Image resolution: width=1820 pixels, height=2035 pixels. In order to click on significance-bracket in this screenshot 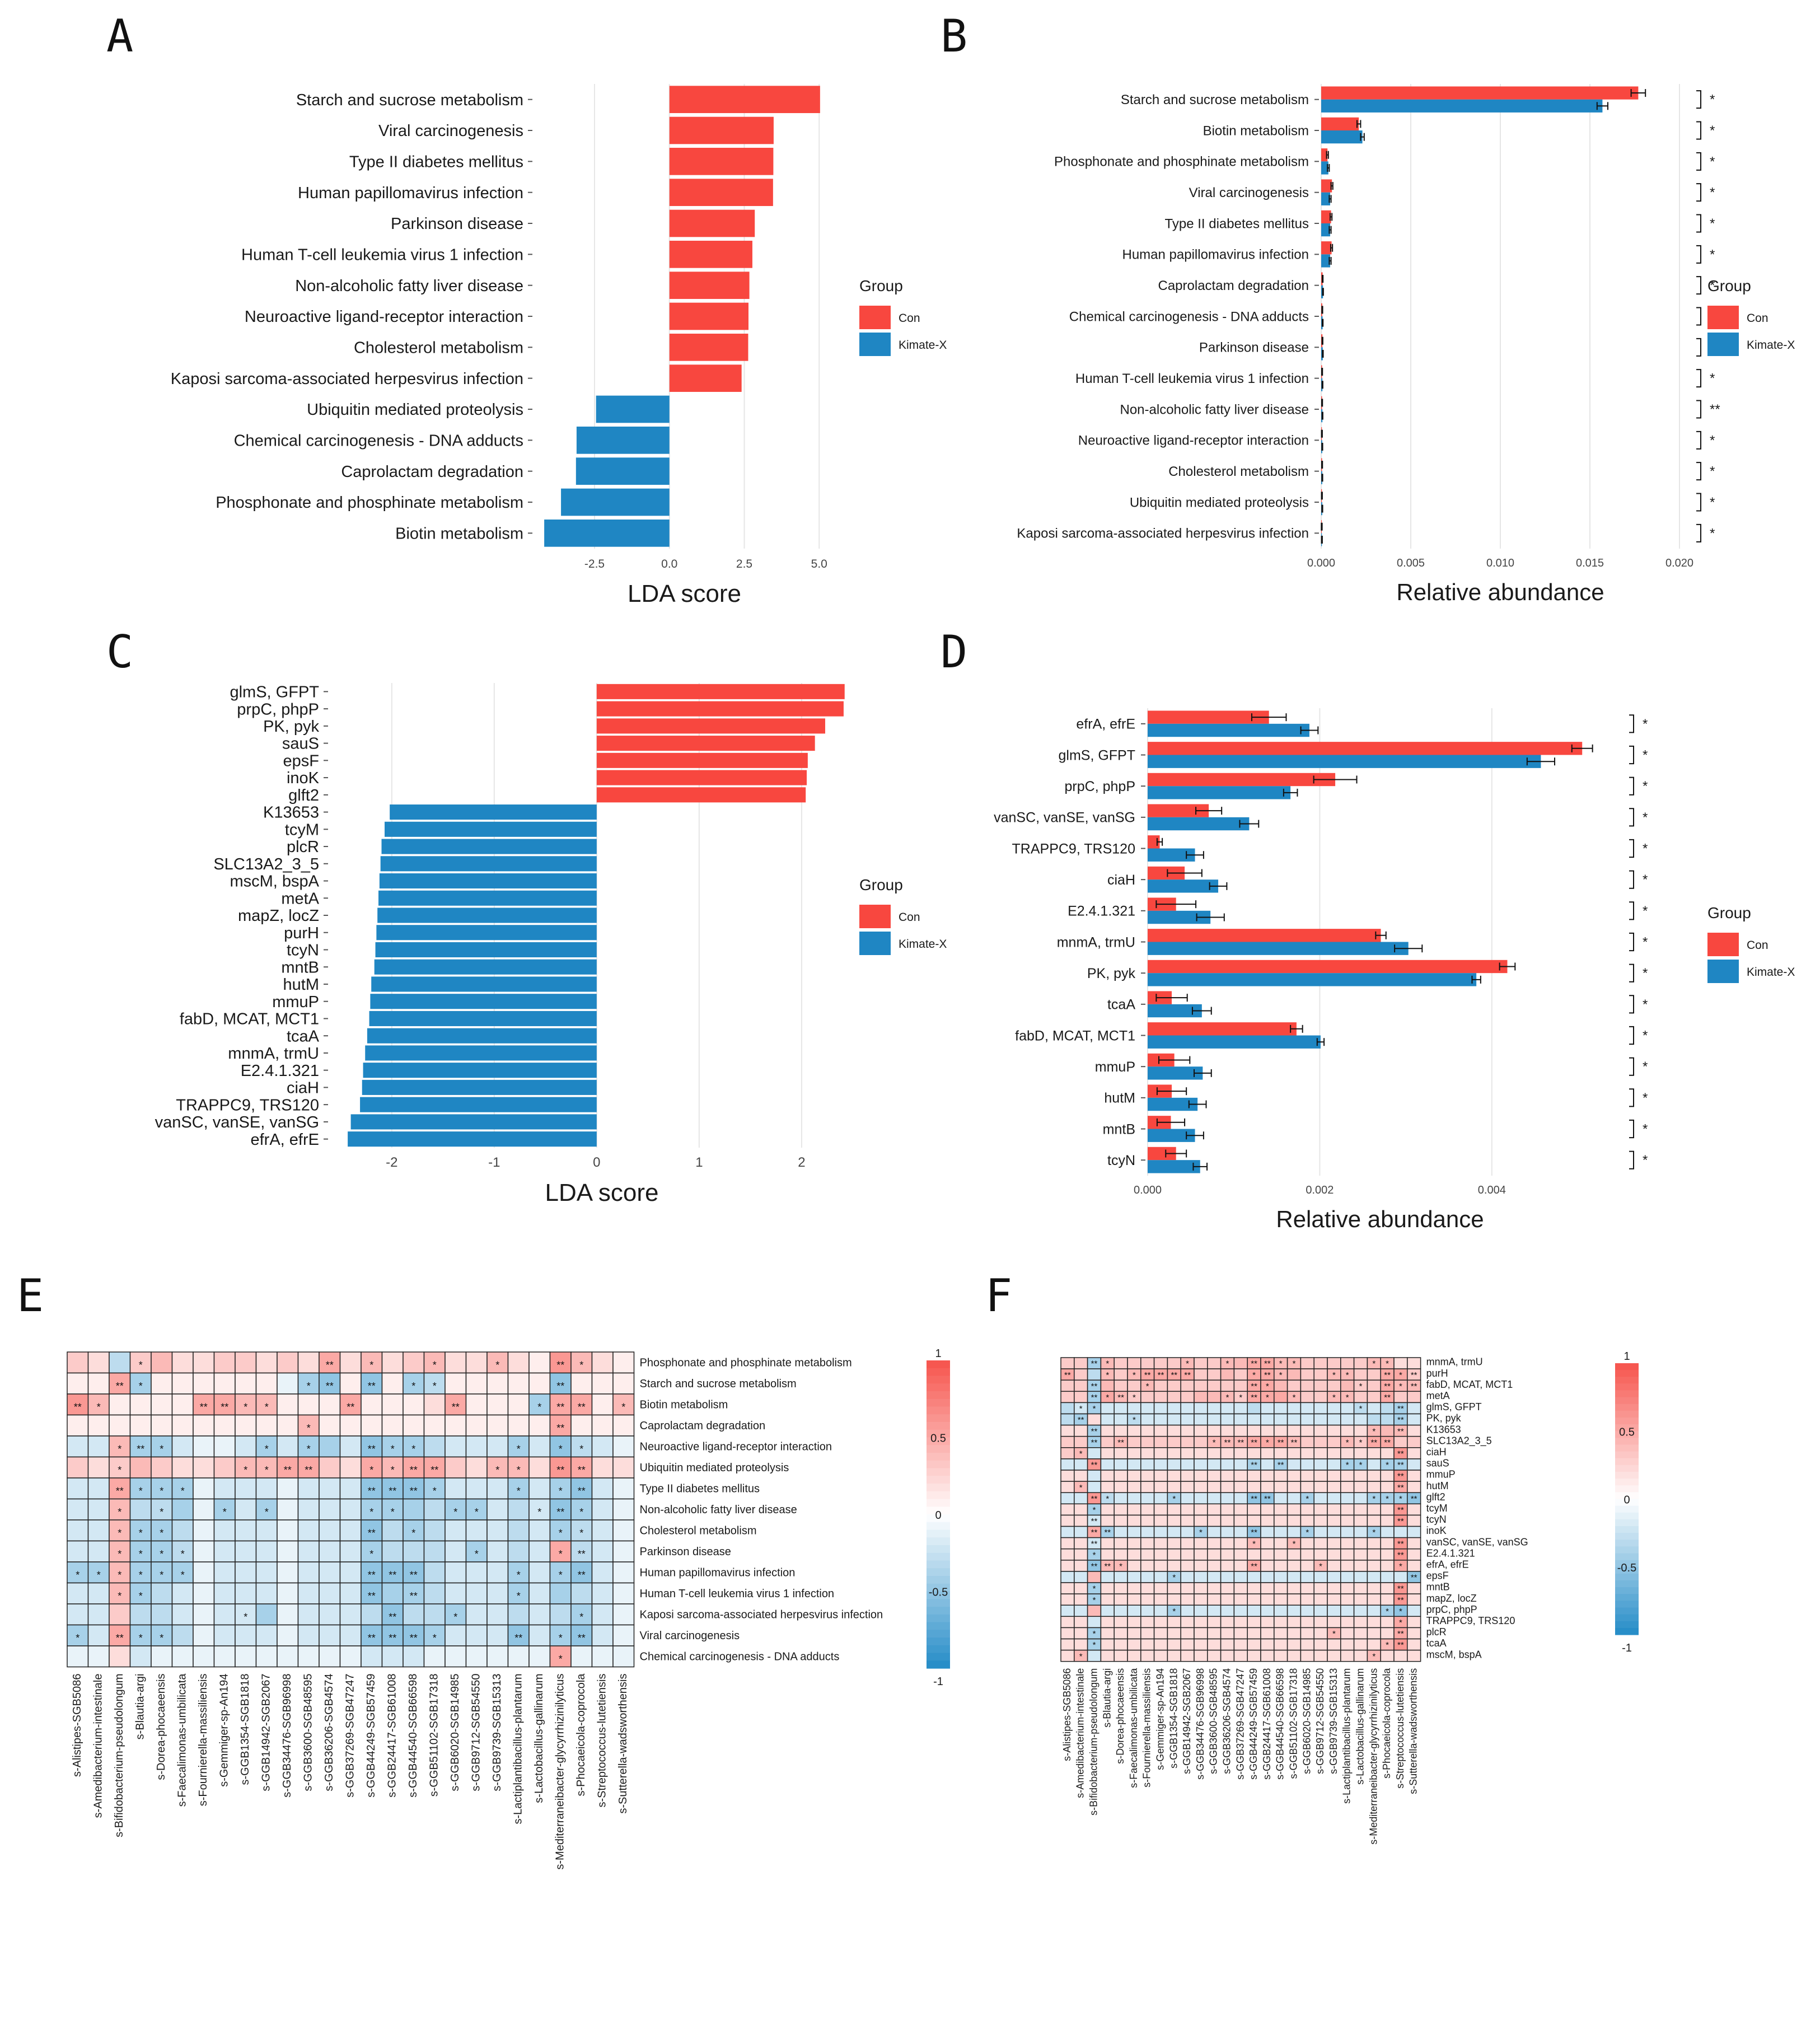, I will do `click(1632, 817)`.